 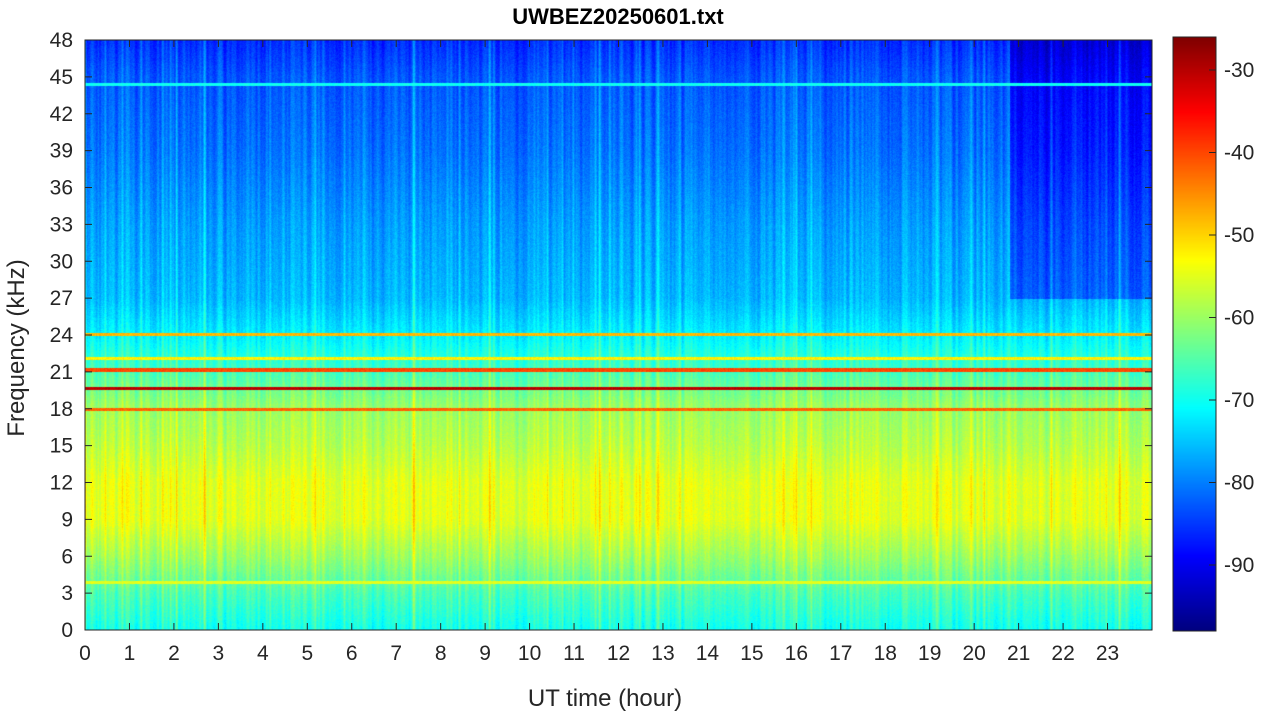 I want to click on y-tick-label: 42, so click(x=61, y=114).